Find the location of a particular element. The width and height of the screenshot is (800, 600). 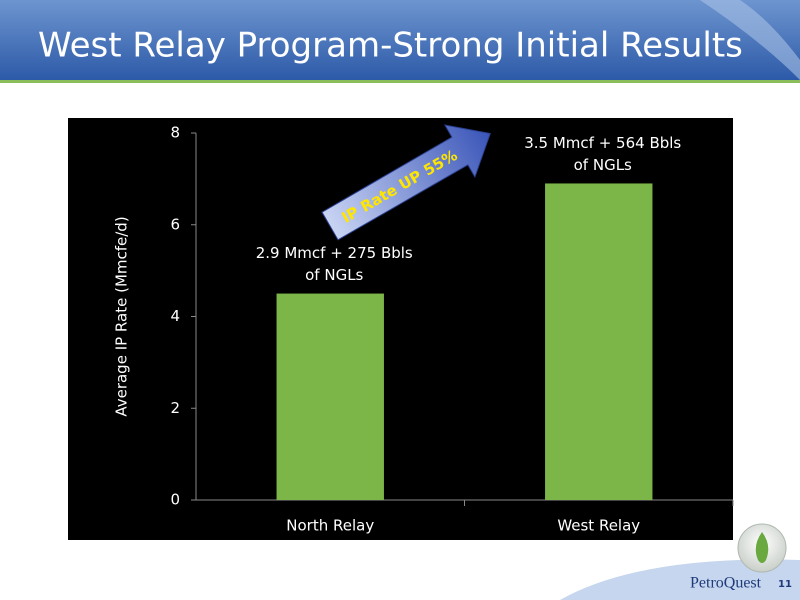

x-tick-label: West Relay is located at coordinates (598, 526).